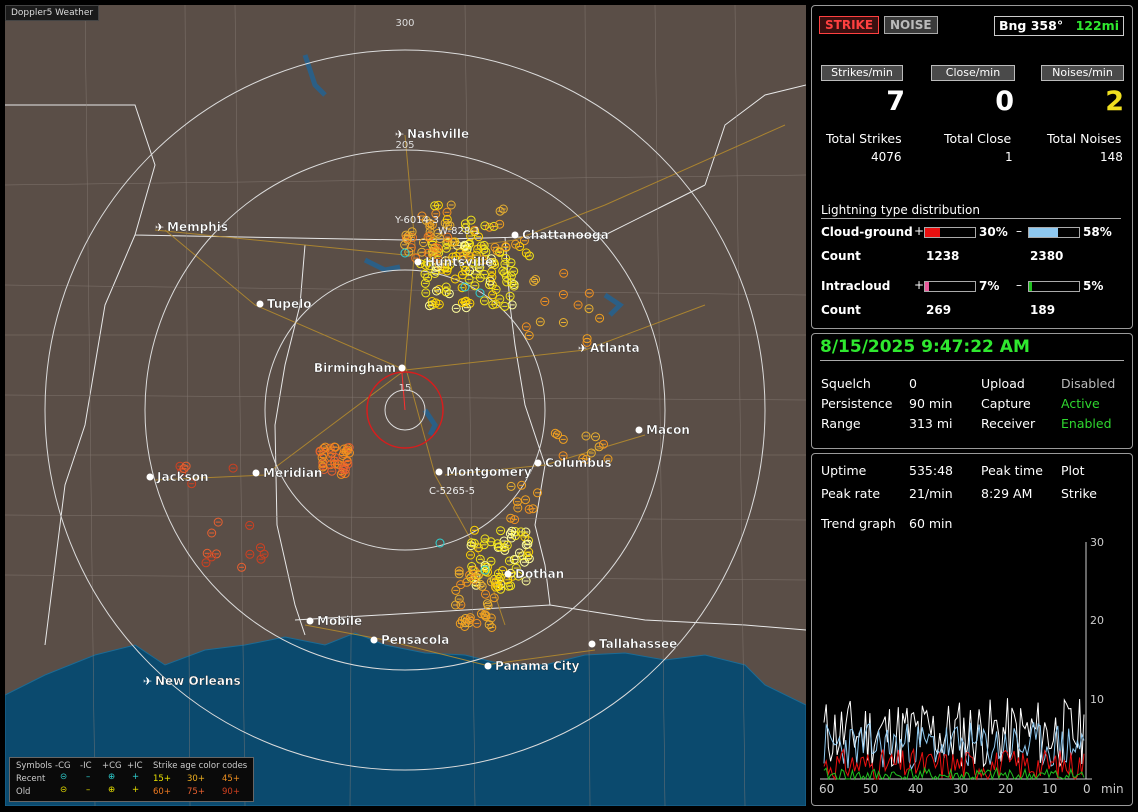 This screenshot has width=1138, height=812. Describe the element at coordinates (858, 523) in the screenshot. I see `trend-label: Trend graph` at that location.